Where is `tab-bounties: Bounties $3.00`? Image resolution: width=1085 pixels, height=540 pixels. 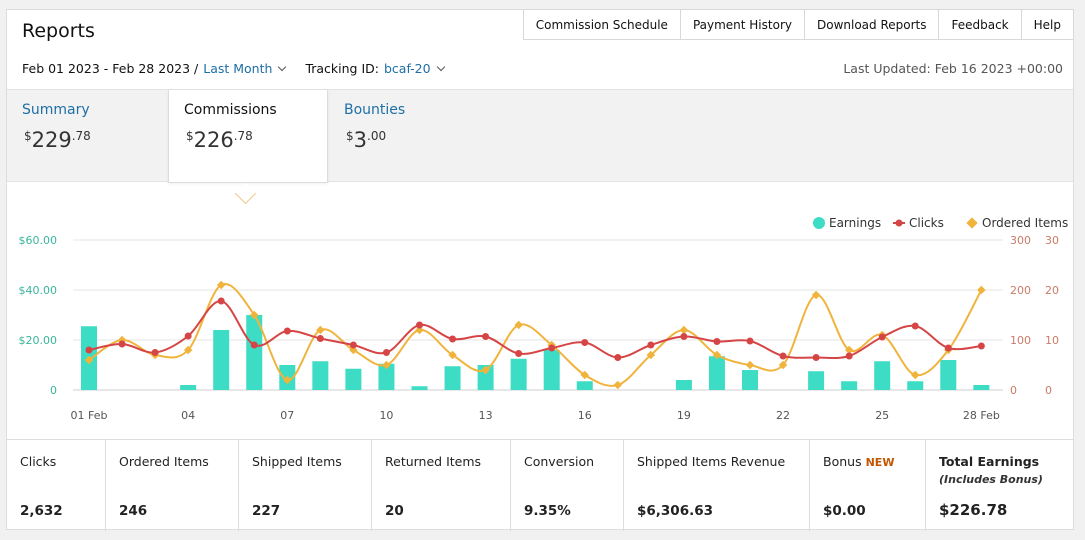 tab-bounties: Bounties $3.00 is located at coordinates (409, 135).